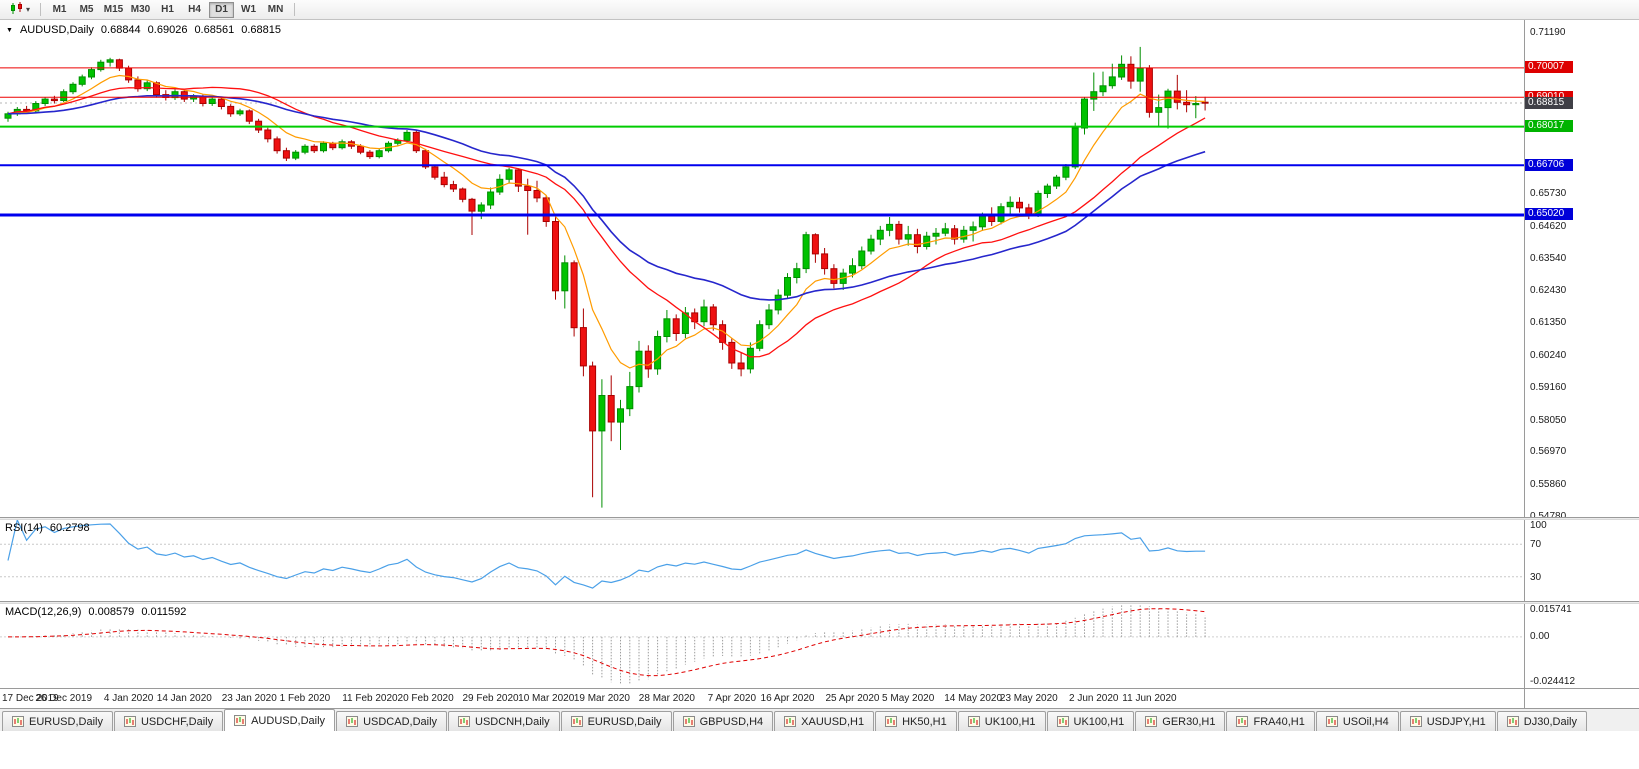 The width and height of the screenshot is (1639, 769). I want to click on chart-tab-label: DJ30,Daily, so click(1550, 721).